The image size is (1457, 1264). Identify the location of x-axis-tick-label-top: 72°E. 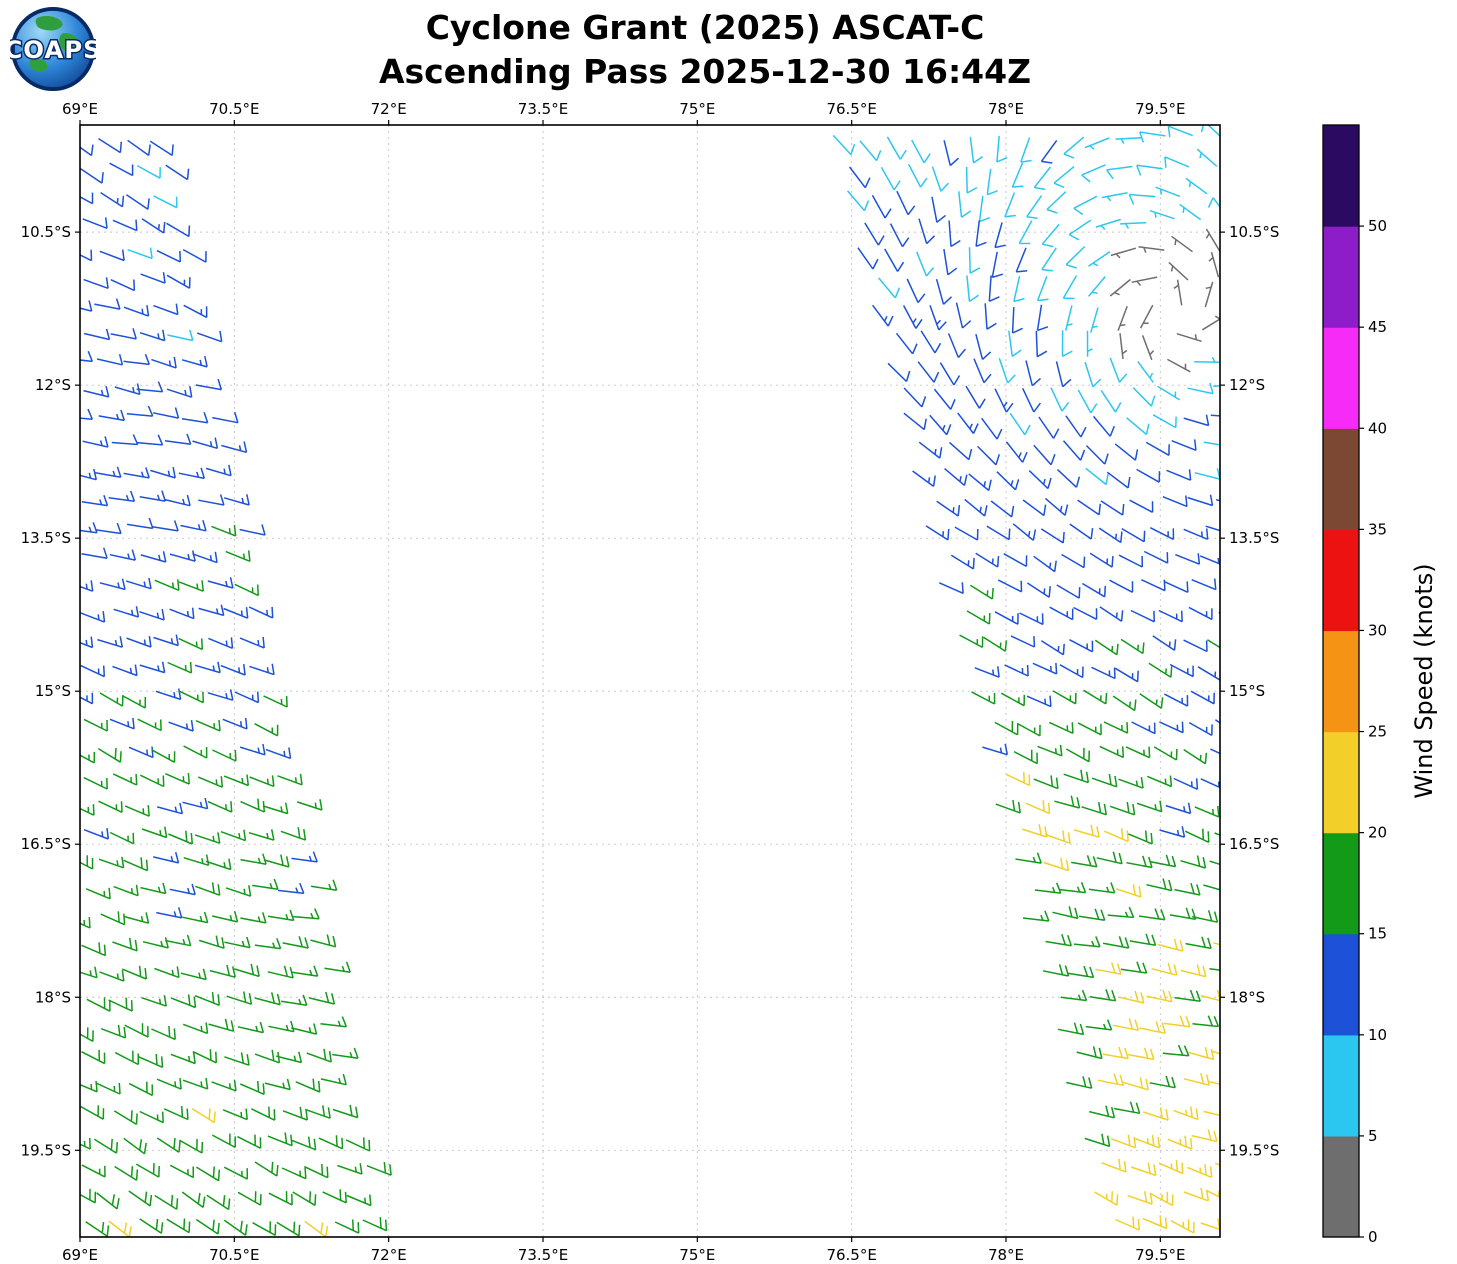
(389, 109).